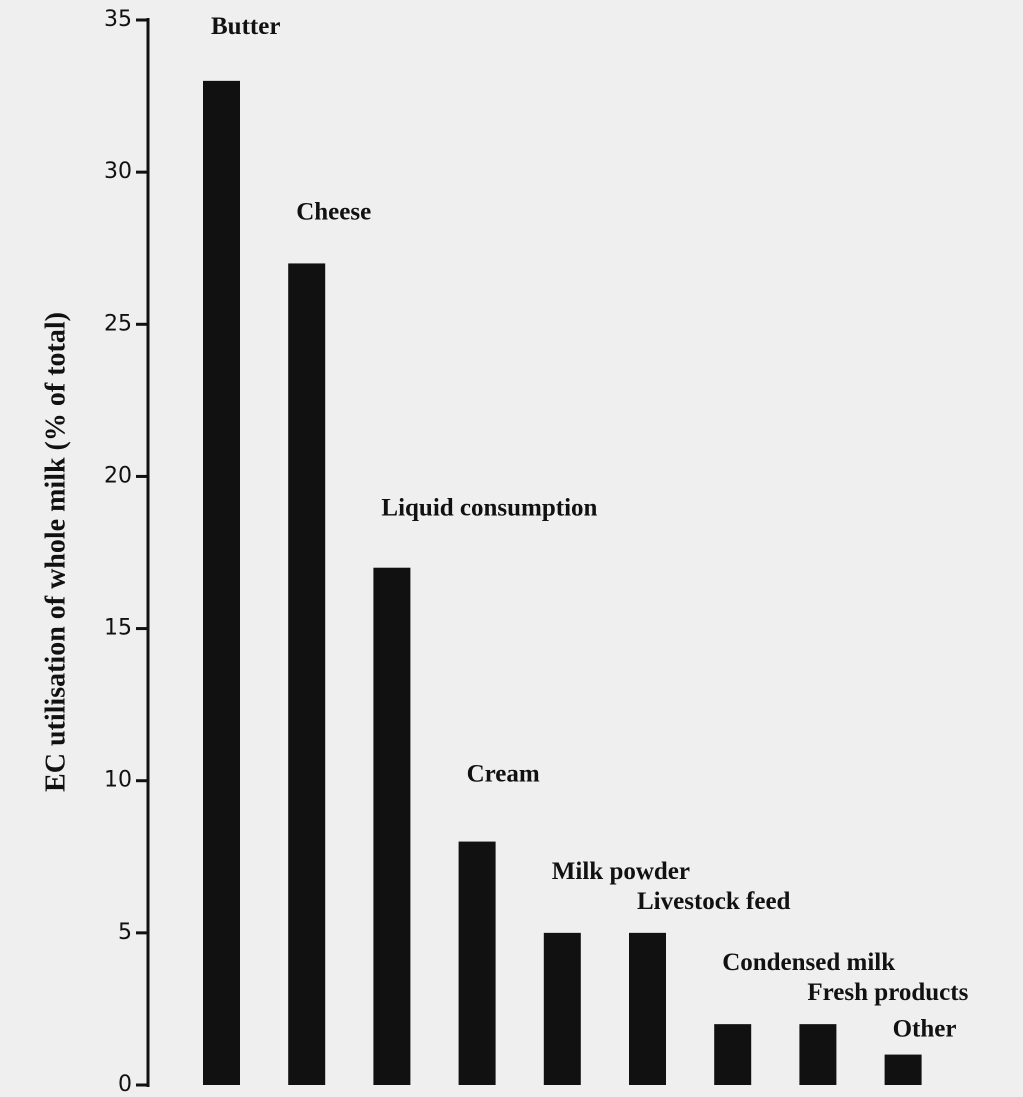  Describe the element at coordinates (887, 992) in the screenshot. I see `bar-label: Fresh products` at that location.